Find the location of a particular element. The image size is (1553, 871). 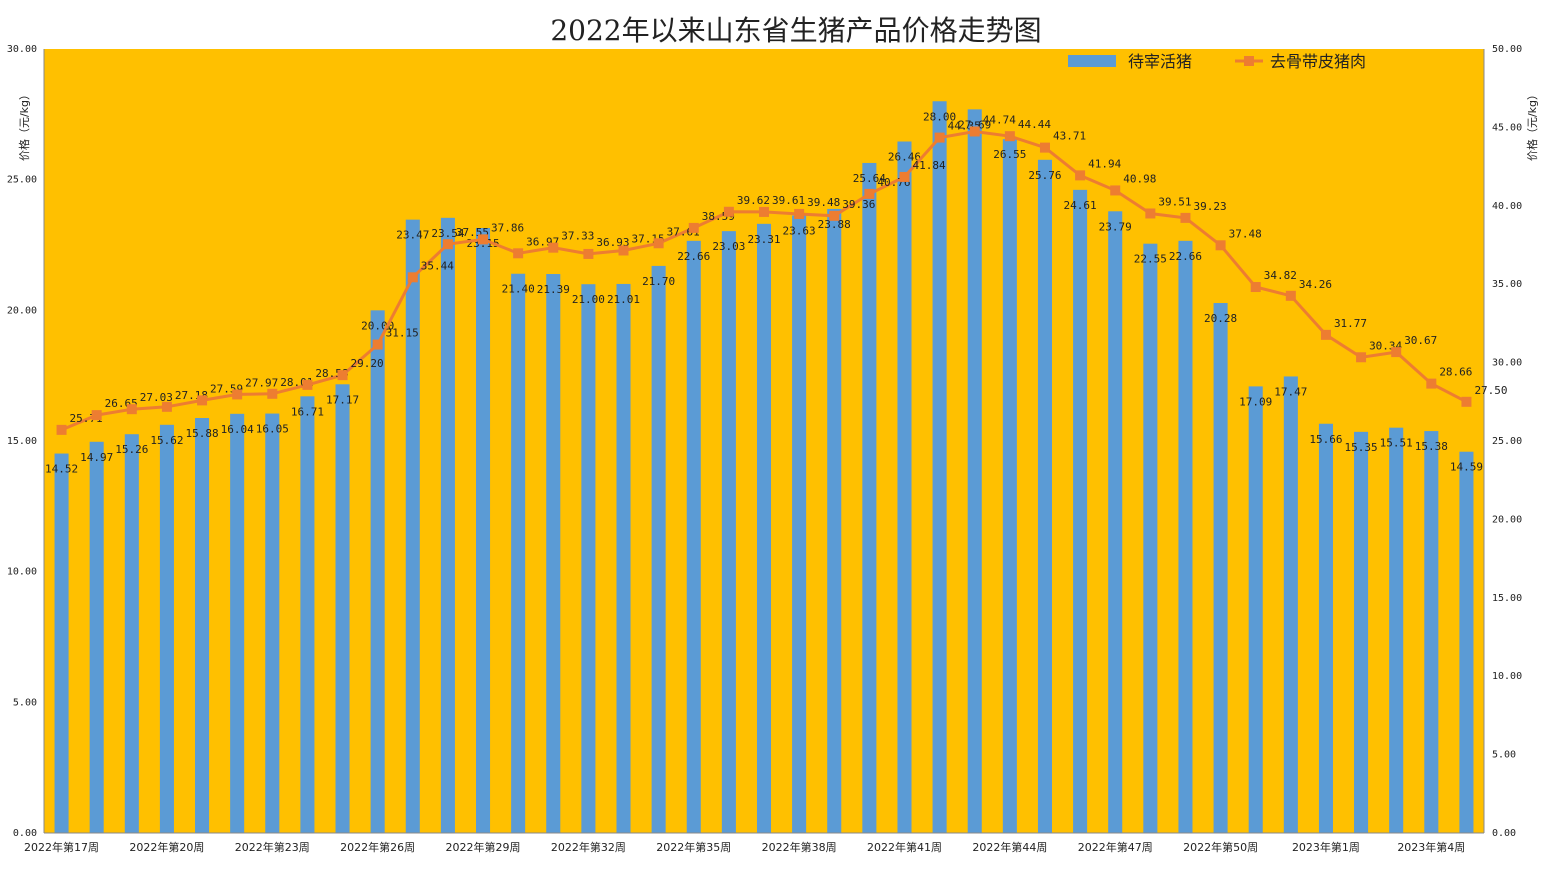

bar-data-label: 23.54 is located at coordinates (447, 233).